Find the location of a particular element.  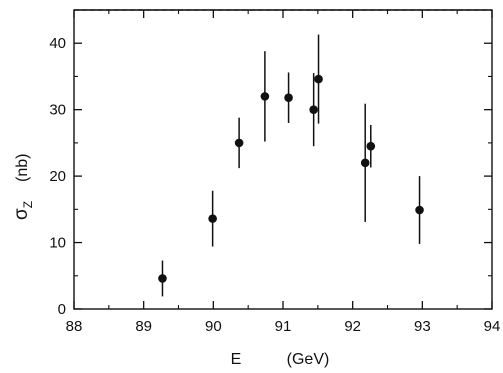

y-axis-label: σZ (nb) is located at coordinates (23, 187).